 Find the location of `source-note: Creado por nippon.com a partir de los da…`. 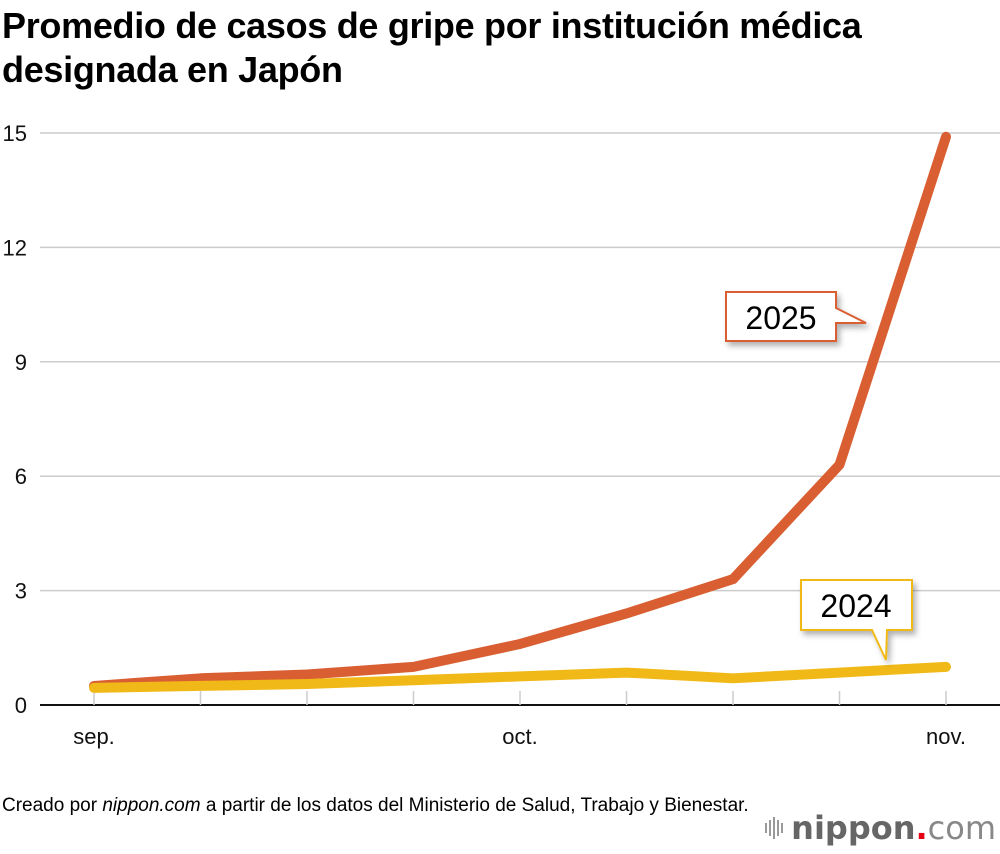

source-note: Creado por nippon.com a partir de los da… is located at coordinates (375, 806).